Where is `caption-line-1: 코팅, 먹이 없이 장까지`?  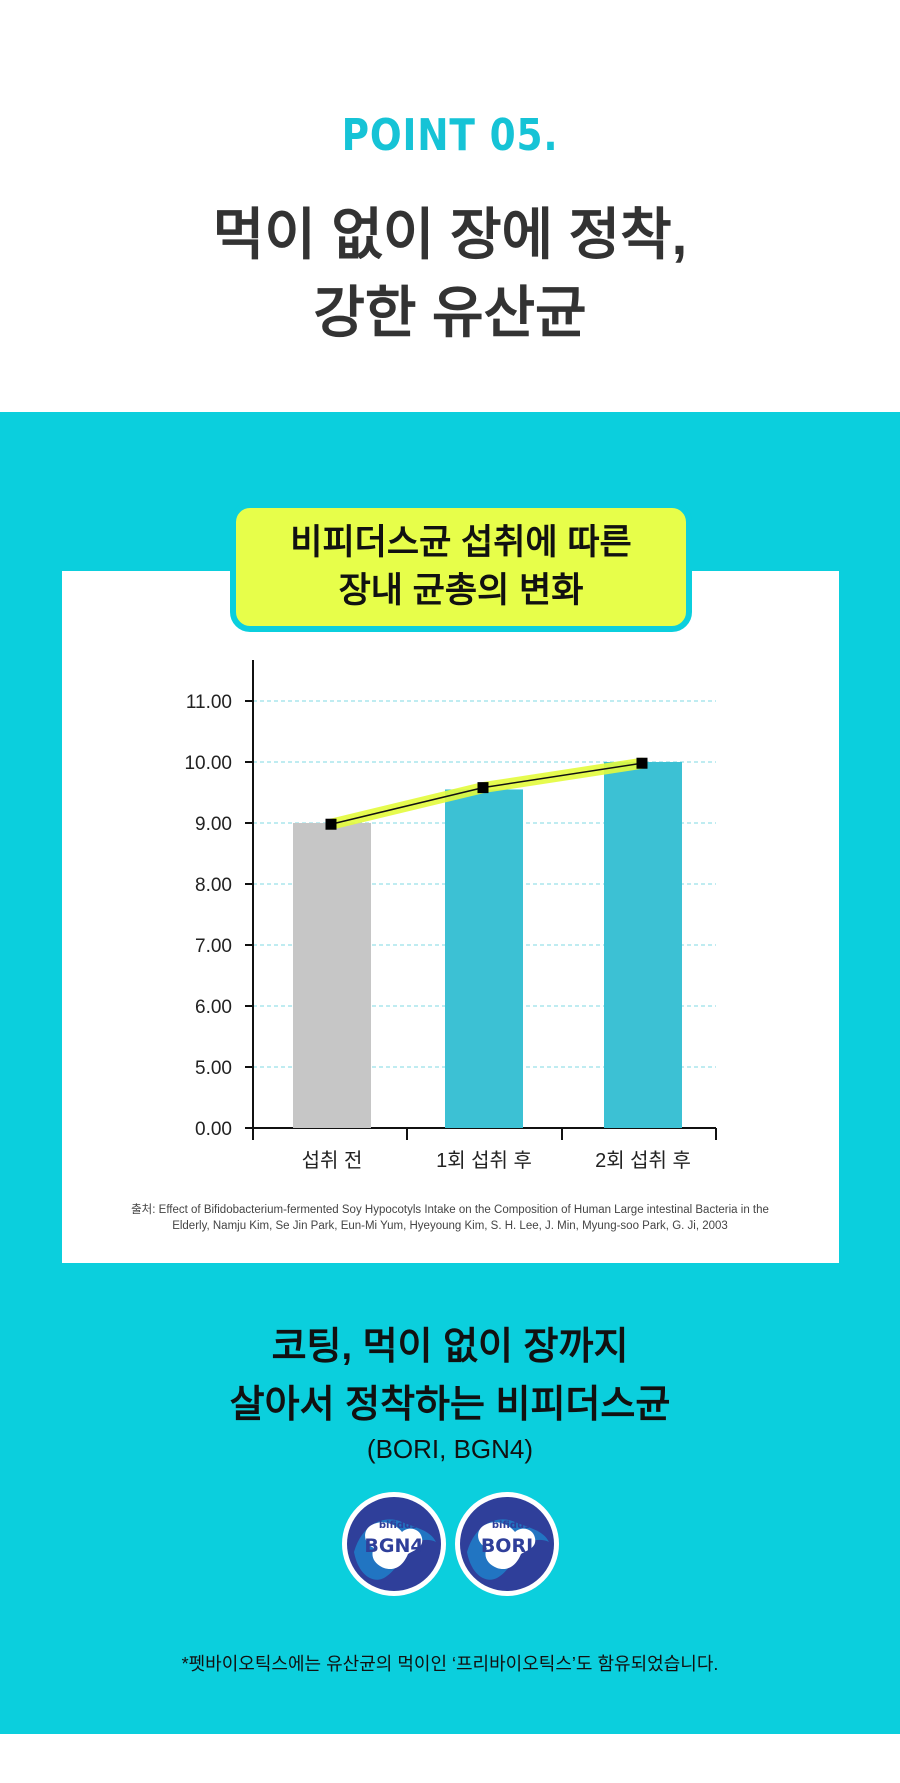 caption-line-1: 코팅, 먹이 없이 장까지 is located at coordinates (450, 1347).